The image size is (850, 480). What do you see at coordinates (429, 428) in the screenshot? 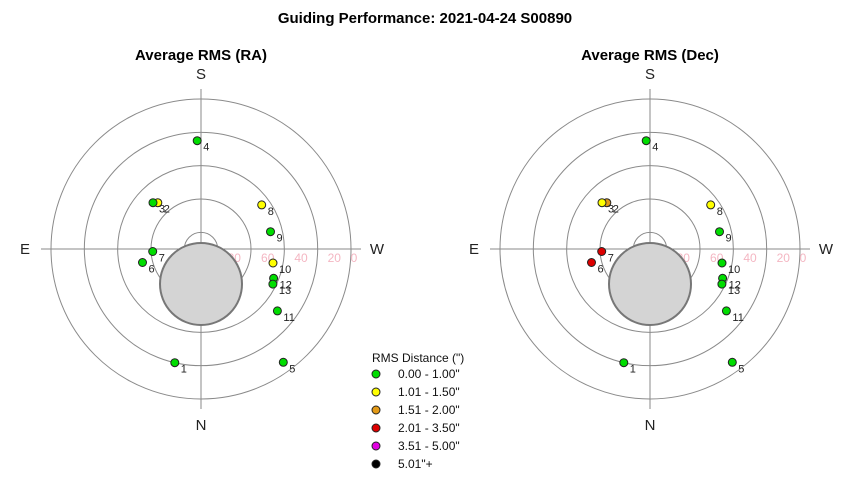
I see `legend-label: 2.01 - 3.50"` at bounding box center [429, 428].